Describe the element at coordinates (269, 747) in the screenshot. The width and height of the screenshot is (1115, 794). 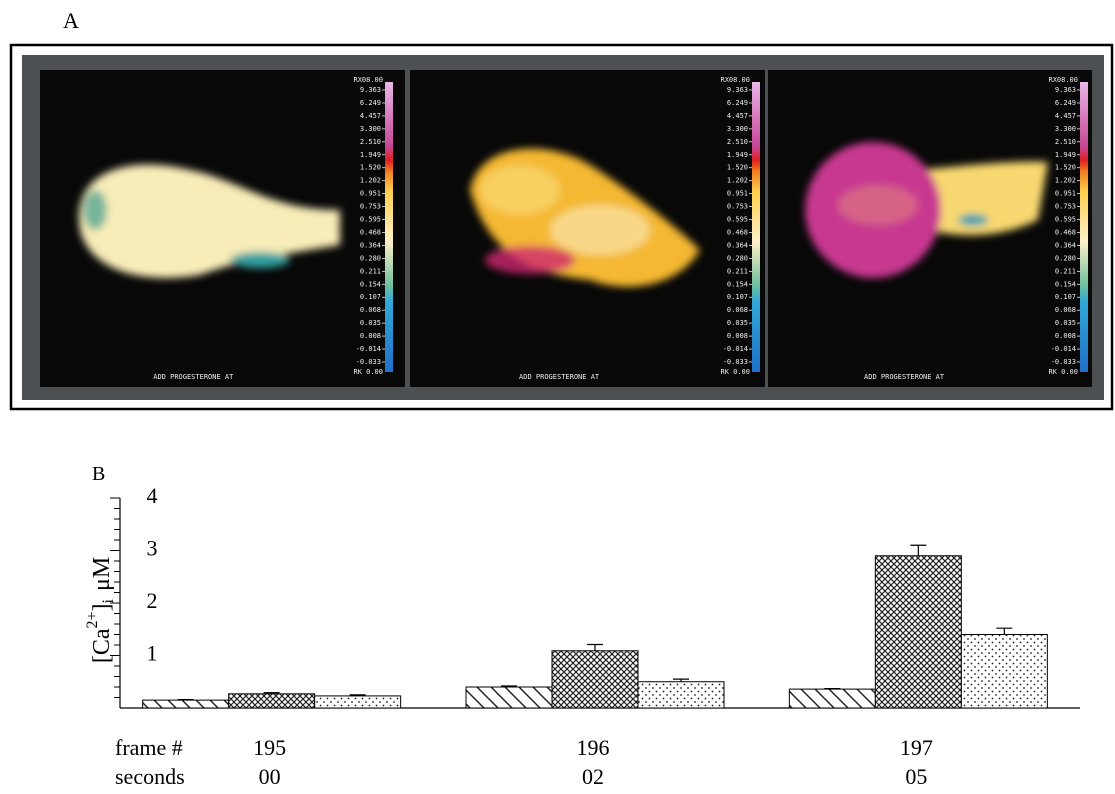
I see `x-tick-label: 195` at that location.